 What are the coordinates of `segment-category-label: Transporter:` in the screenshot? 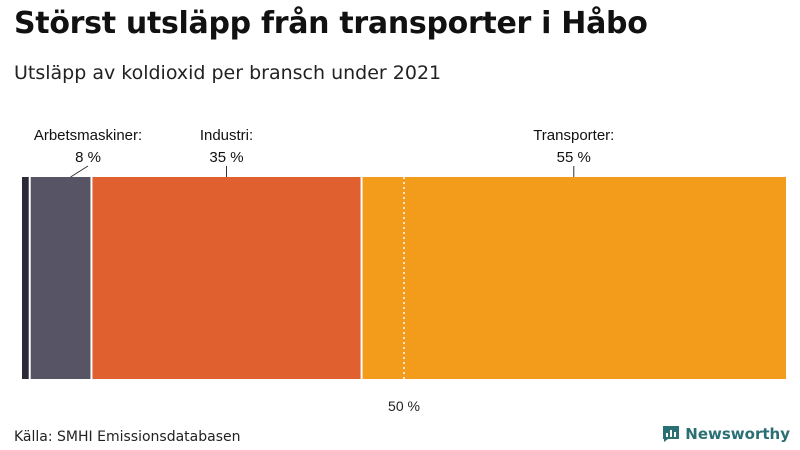 It's located at (573, 135).